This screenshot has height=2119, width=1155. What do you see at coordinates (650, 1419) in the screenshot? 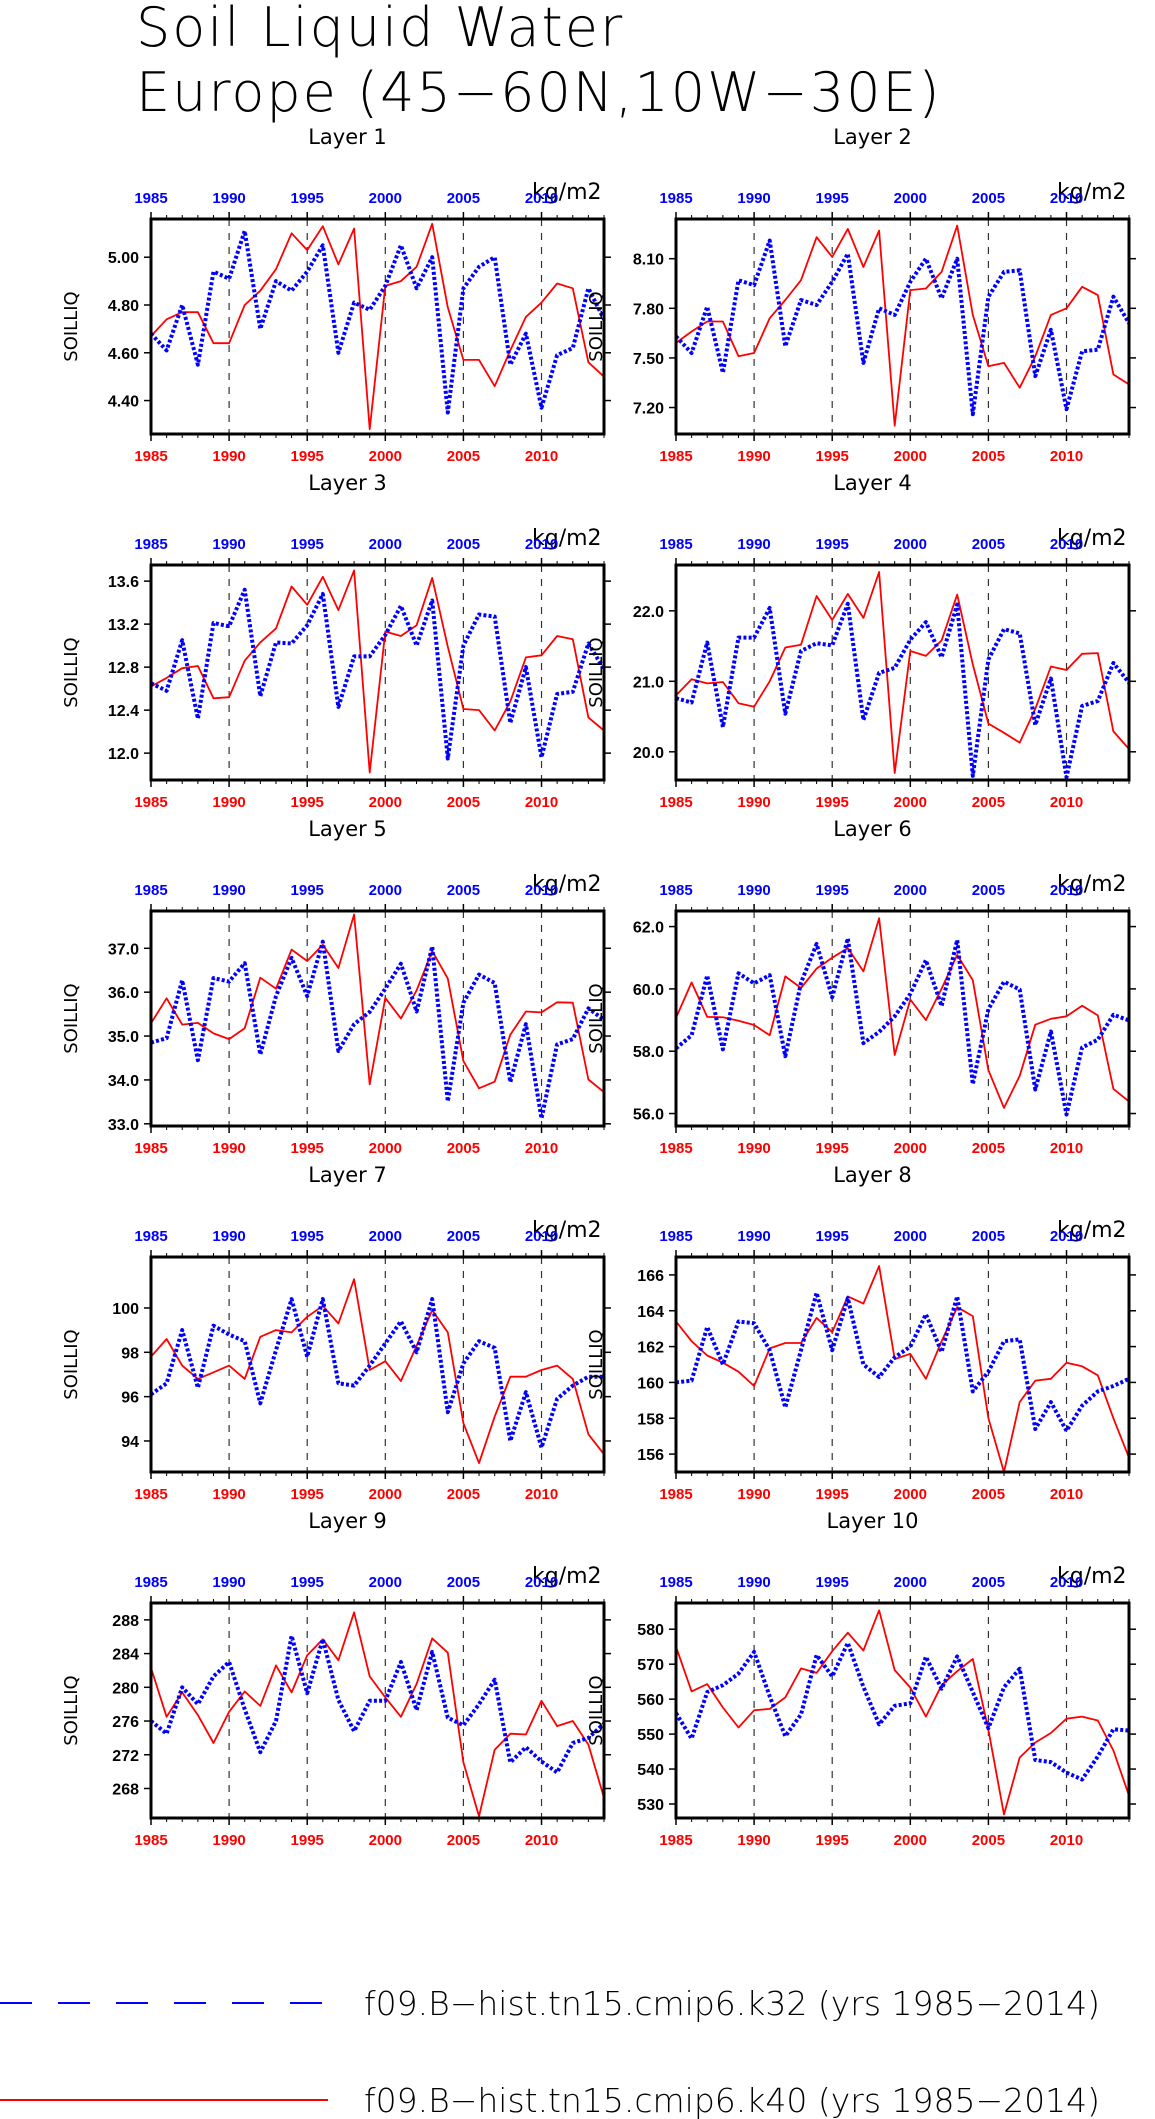
I see `y-tick-label: 158` at bounding box center [650, 1419].